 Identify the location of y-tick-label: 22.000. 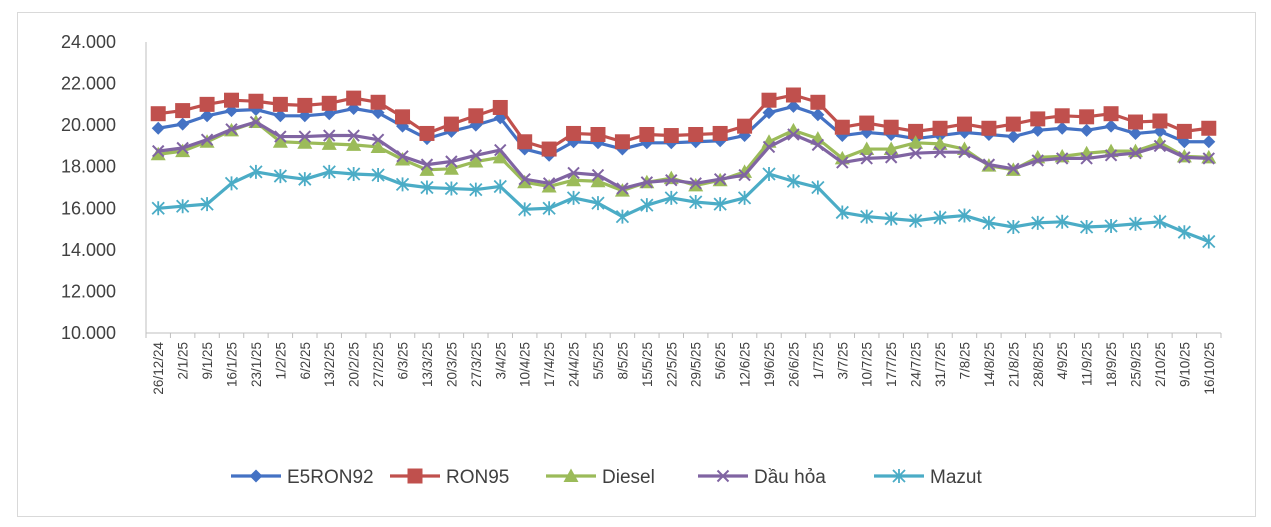
(88, 84).